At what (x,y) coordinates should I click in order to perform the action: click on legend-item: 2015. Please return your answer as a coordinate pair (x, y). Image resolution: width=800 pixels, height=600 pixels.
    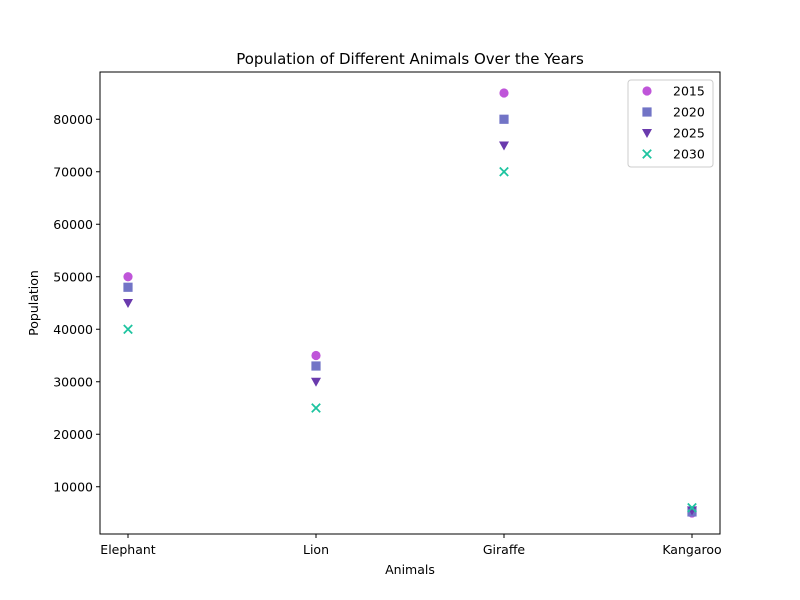
    Looking at the image, I should click on (673, 91).